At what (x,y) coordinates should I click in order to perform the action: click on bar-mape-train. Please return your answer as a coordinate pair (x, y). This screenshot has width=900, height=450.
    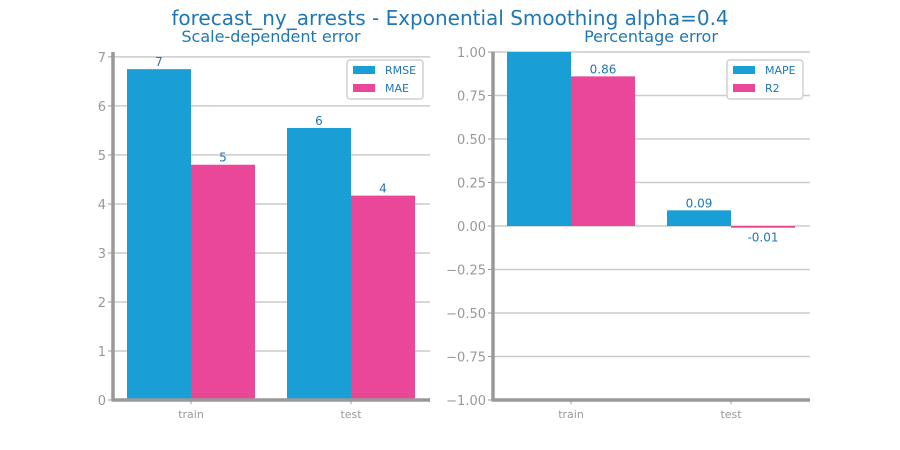
    Looking at the image, I should click on (539, 139).